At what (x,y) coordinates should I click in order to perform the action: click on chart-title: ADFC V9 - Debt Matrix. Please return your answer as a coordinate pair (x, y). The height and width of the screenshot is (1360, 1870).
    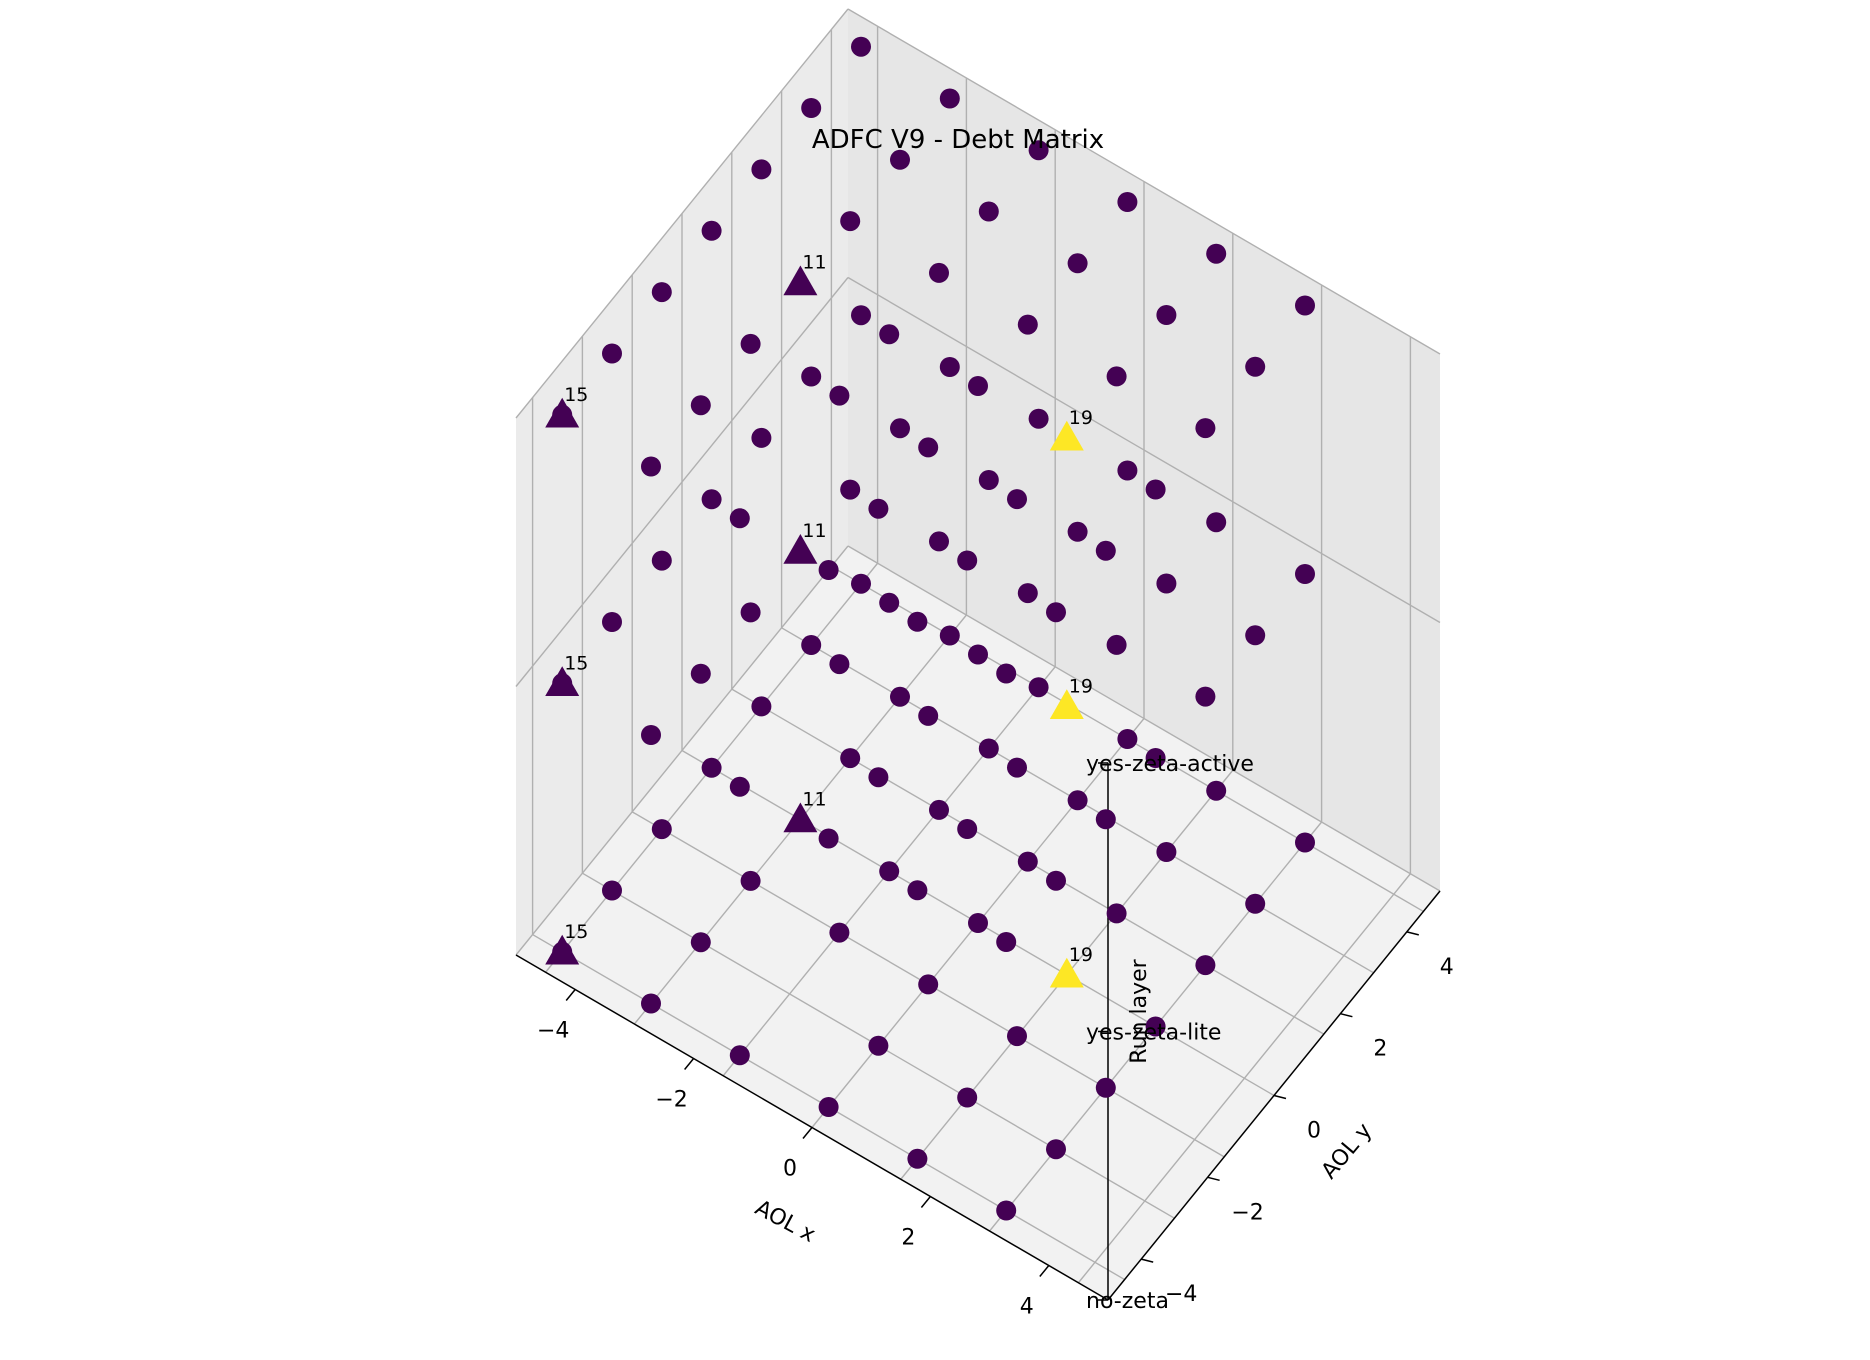
    Looking at the image, I should click on (958, 140).